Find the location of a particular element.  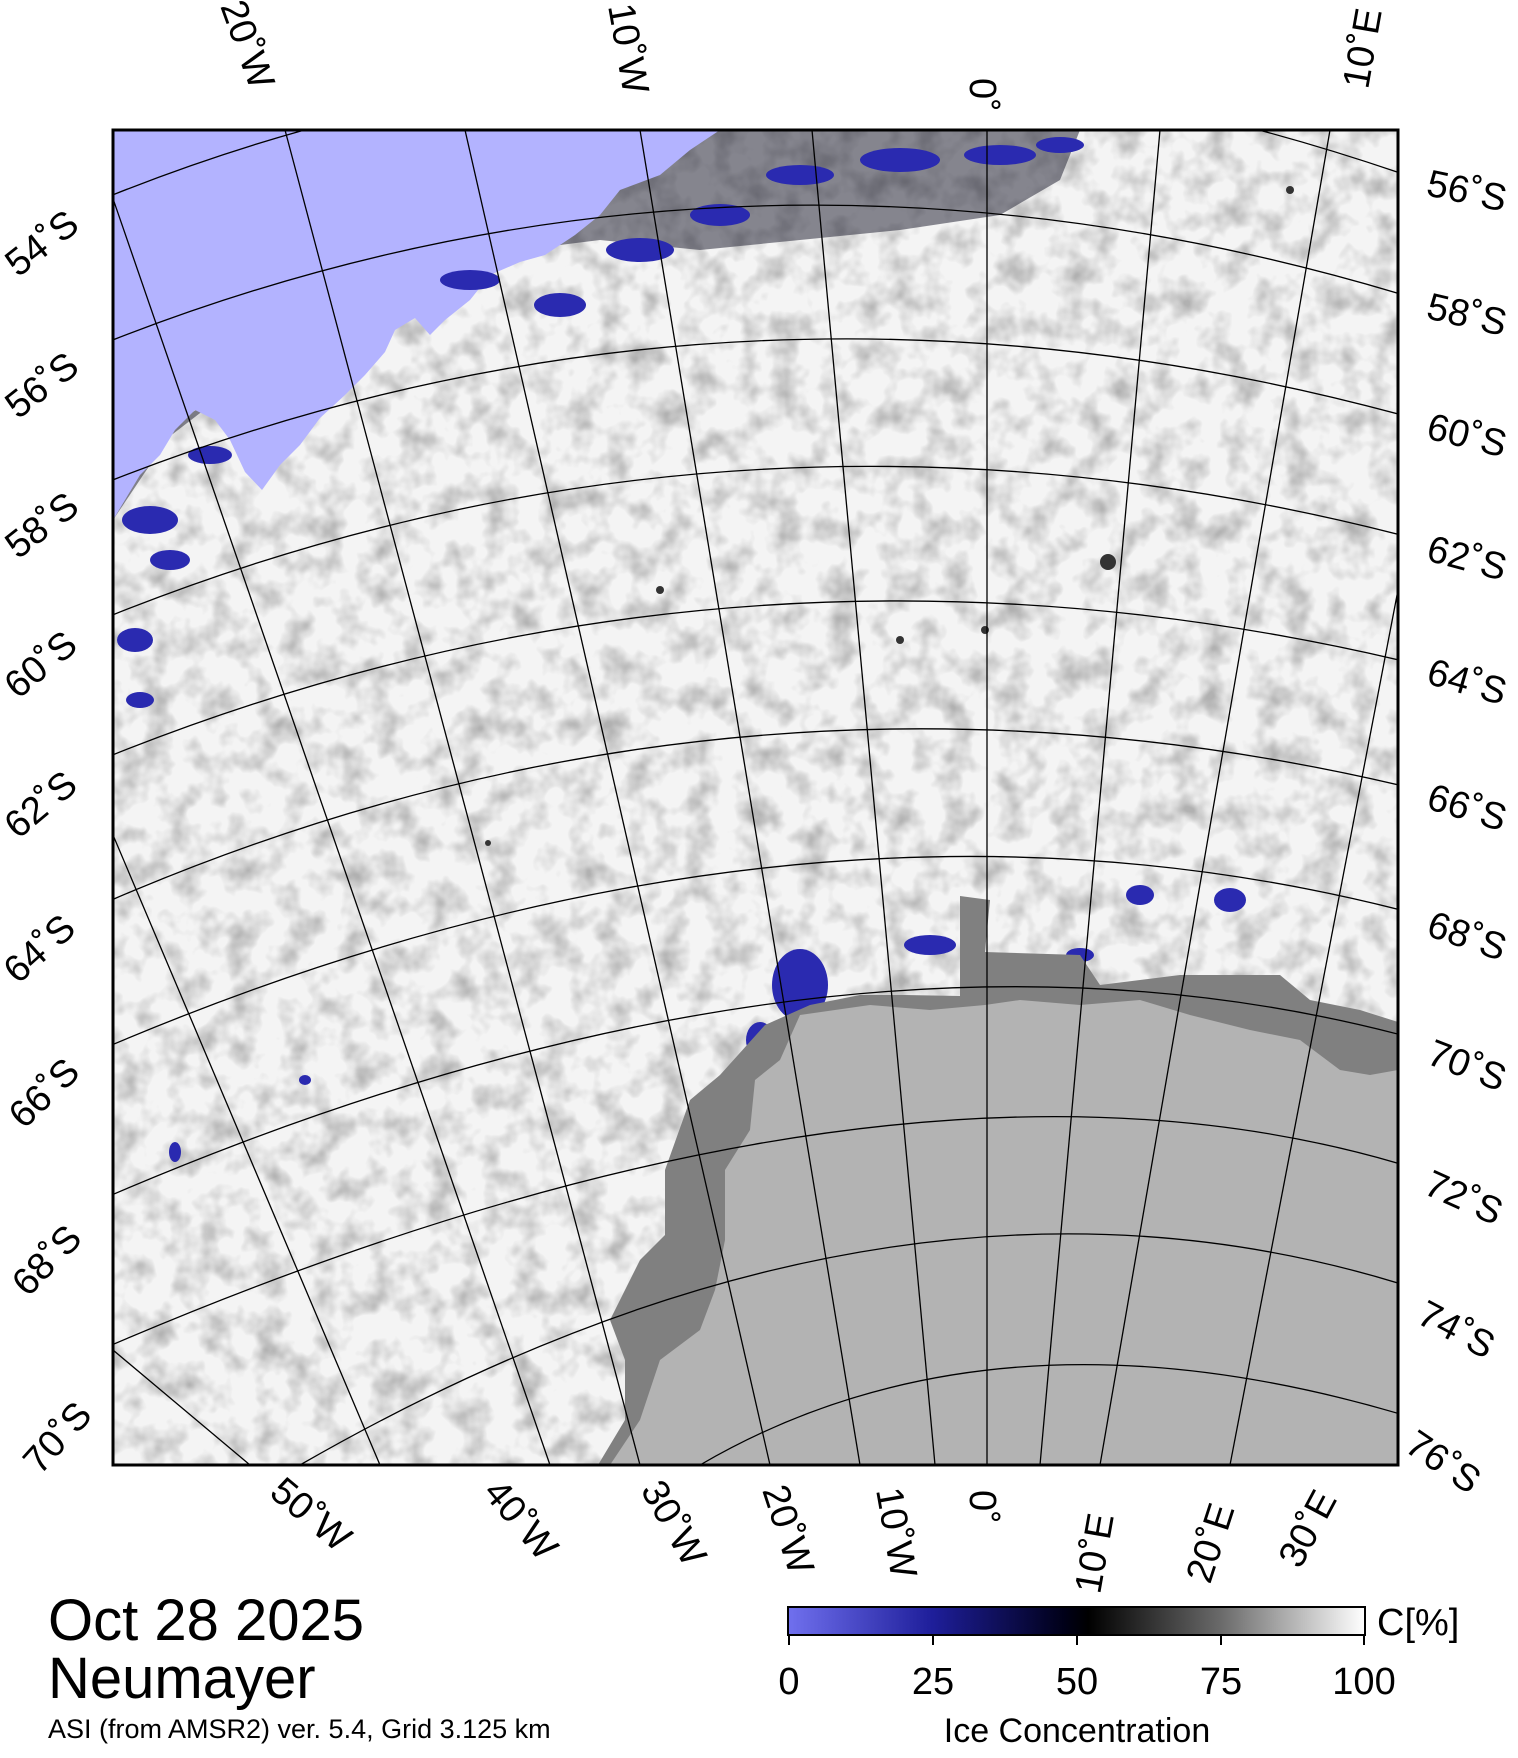

right-lat-label: 66˚S is located at coordinates (1466, 808).